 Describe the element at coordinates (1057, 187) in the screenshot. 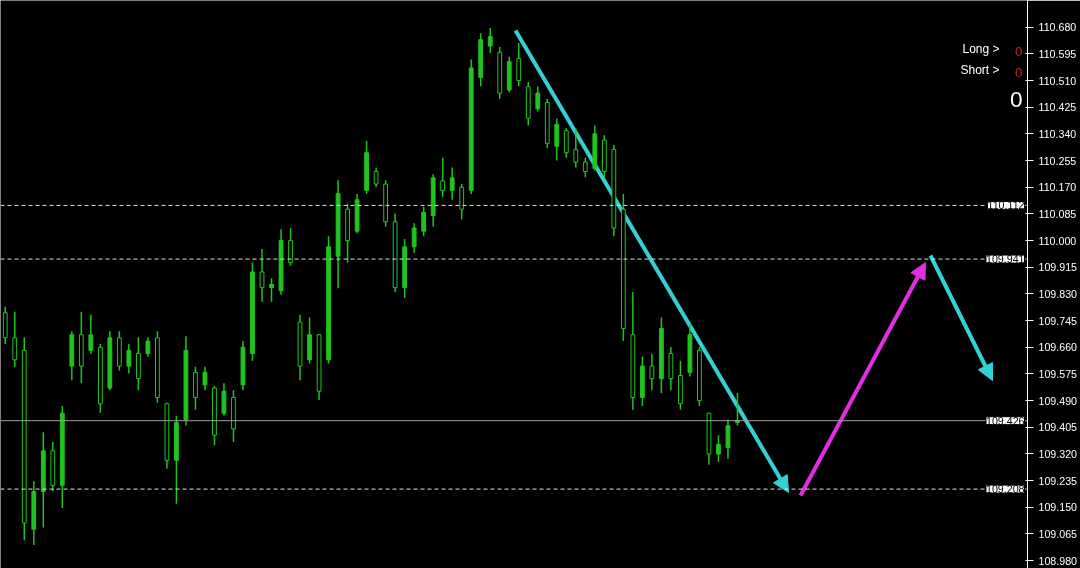

I see `y-tick-label: 110.170` at that location.